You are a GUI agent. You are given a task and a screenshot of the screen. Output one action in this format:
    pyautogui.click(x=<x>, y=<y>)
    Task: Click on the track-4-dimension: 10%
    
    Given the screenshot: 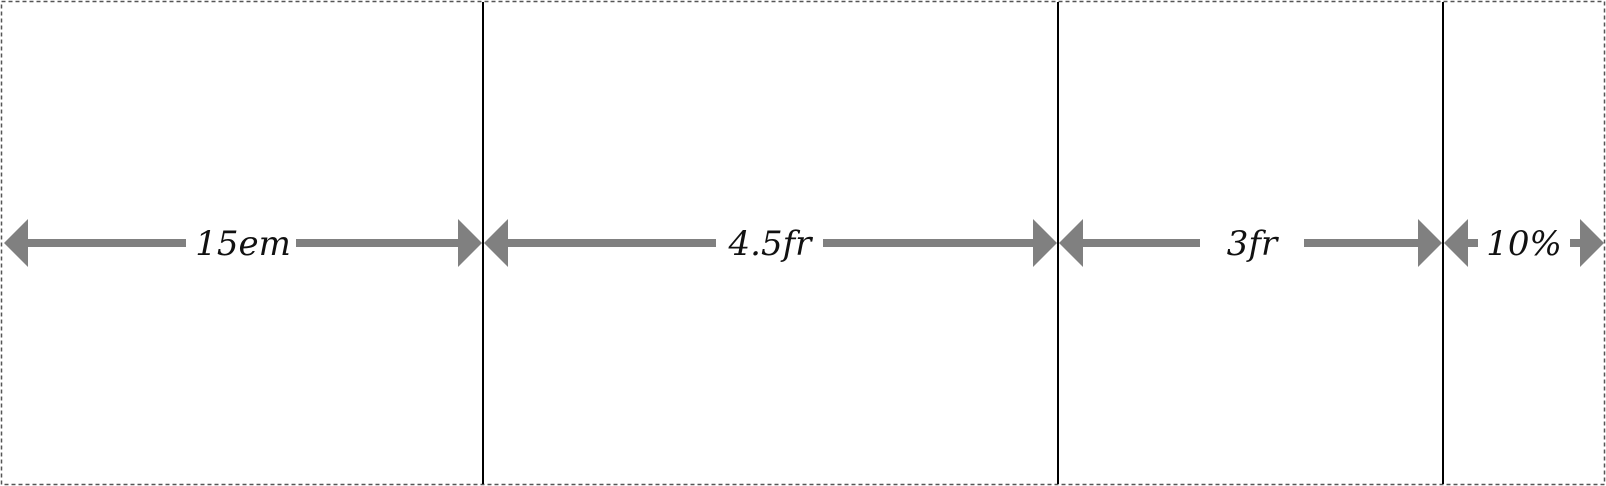 What is the action you would take?
    pyautogui.click(x=1524, y=243)
    